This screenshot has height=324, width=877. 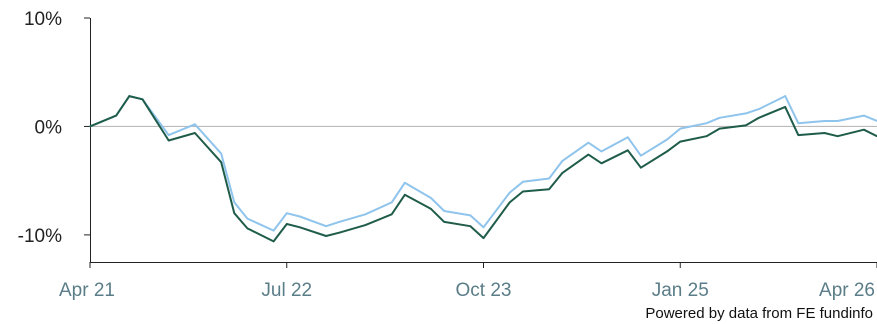 What do you see at coordinates (43, 19) in the screenshot?
I see `y-tick-label: 10%` at bounding box center [43, 19].